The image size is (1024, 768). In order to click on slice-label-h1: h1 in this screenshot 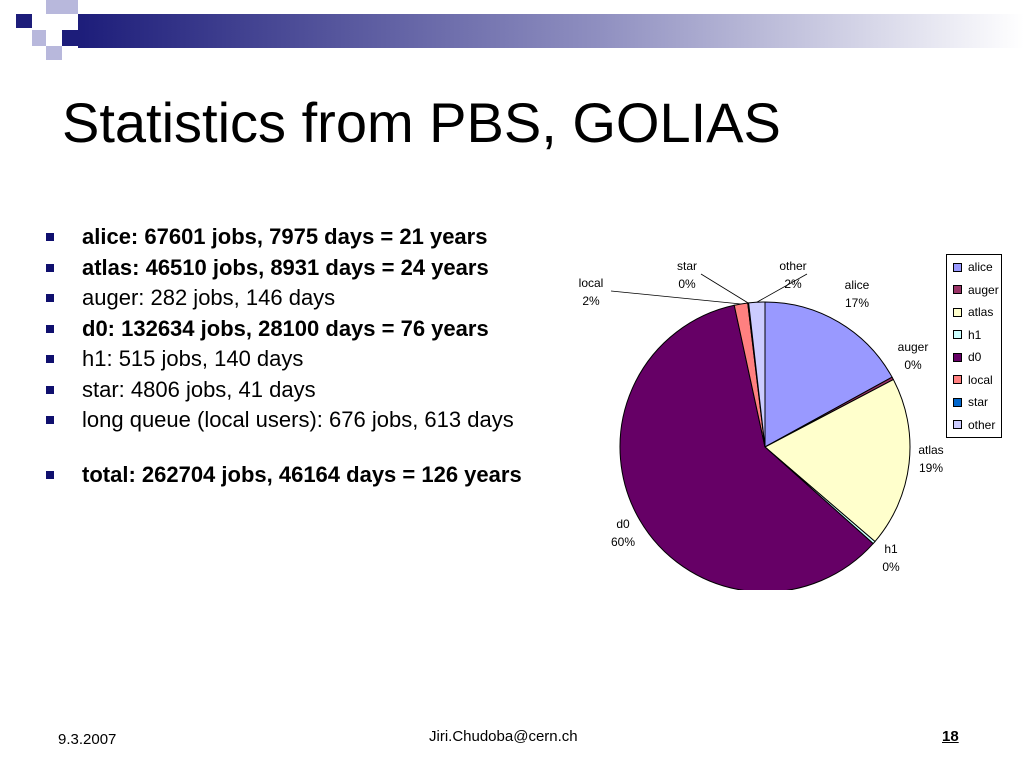, I will do `click(891, 549)`.